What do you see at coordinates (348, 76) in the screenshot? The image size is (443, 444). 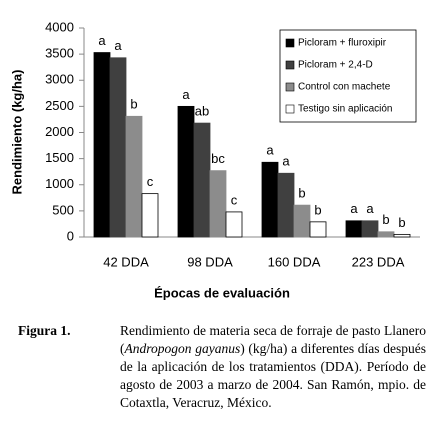 I see `legend-box` at bounding box center [348, 76].